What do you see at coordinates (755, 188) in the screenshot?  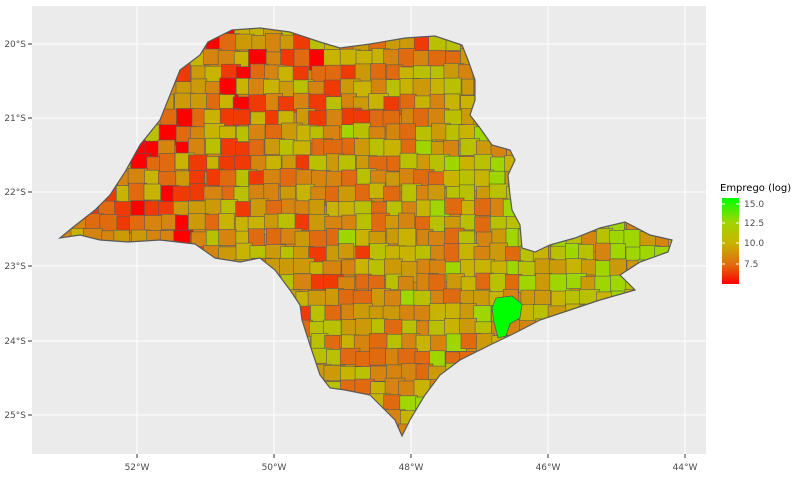 I see `legend-title: Emprego (log)` at bounding box center [755, 188].